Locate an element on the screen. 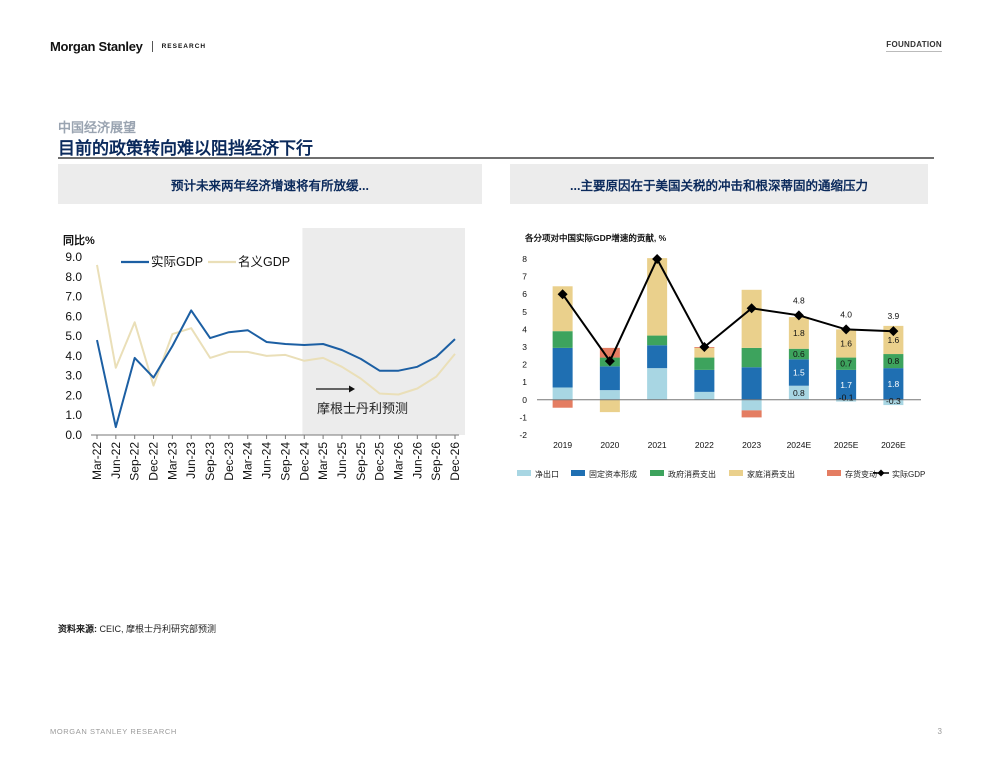 This screenshot has width=992, height=766. x-tick-label: Jun-25 is located at coordinates (342, 460).